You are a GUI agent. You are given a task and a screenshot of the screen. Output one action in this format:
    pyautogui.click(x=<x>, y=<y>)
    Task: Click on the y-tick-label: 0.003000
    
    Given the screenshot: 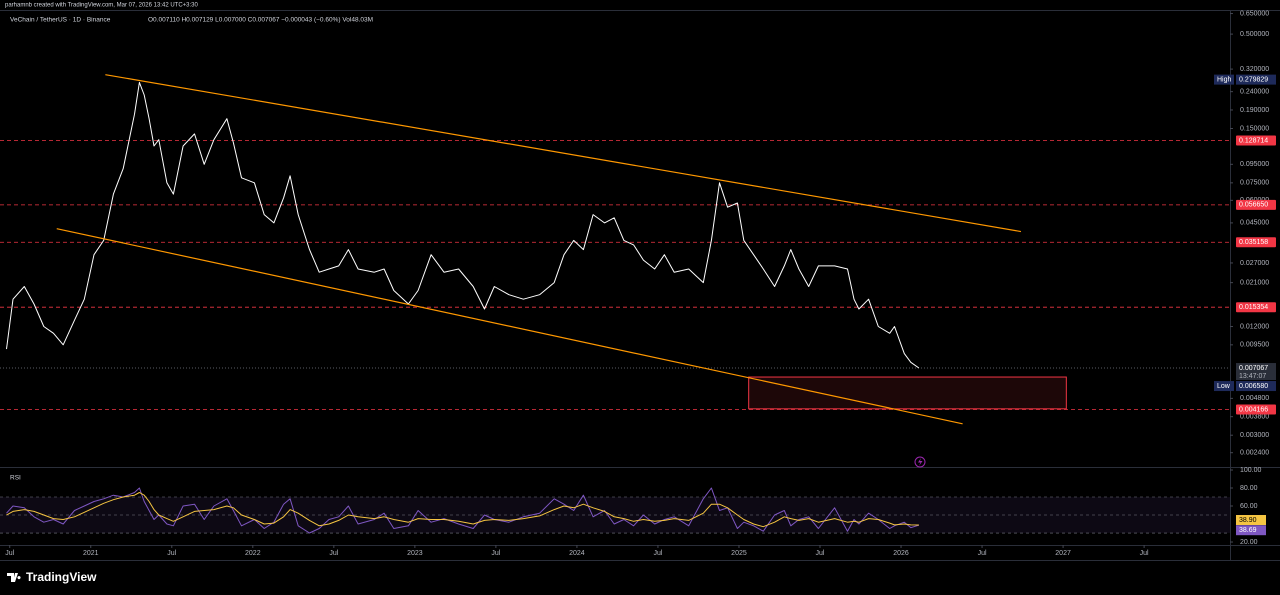 What is the action you would take?
    pyautogui.click(x=1254, y=435)
    